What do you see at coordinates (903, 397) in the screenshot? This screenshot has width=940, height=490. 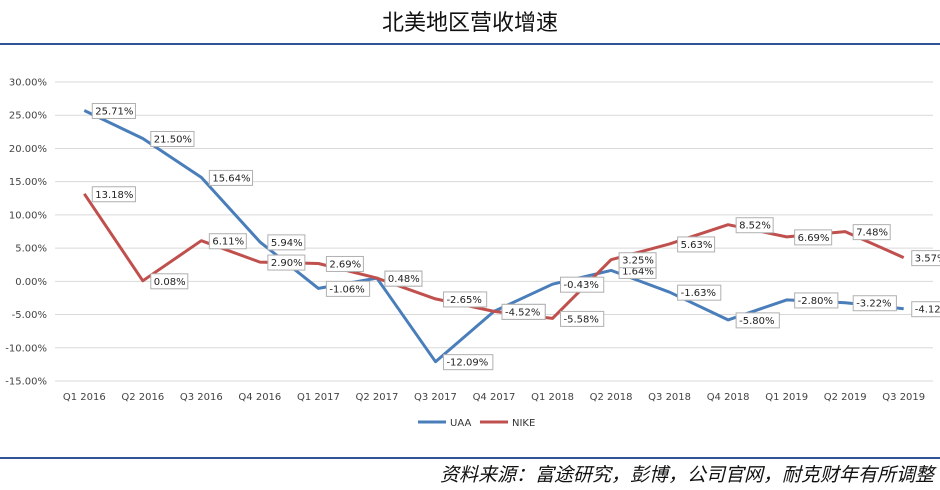 I see `x-tick-label: Q3 2019` at bounding box center [903, 397].